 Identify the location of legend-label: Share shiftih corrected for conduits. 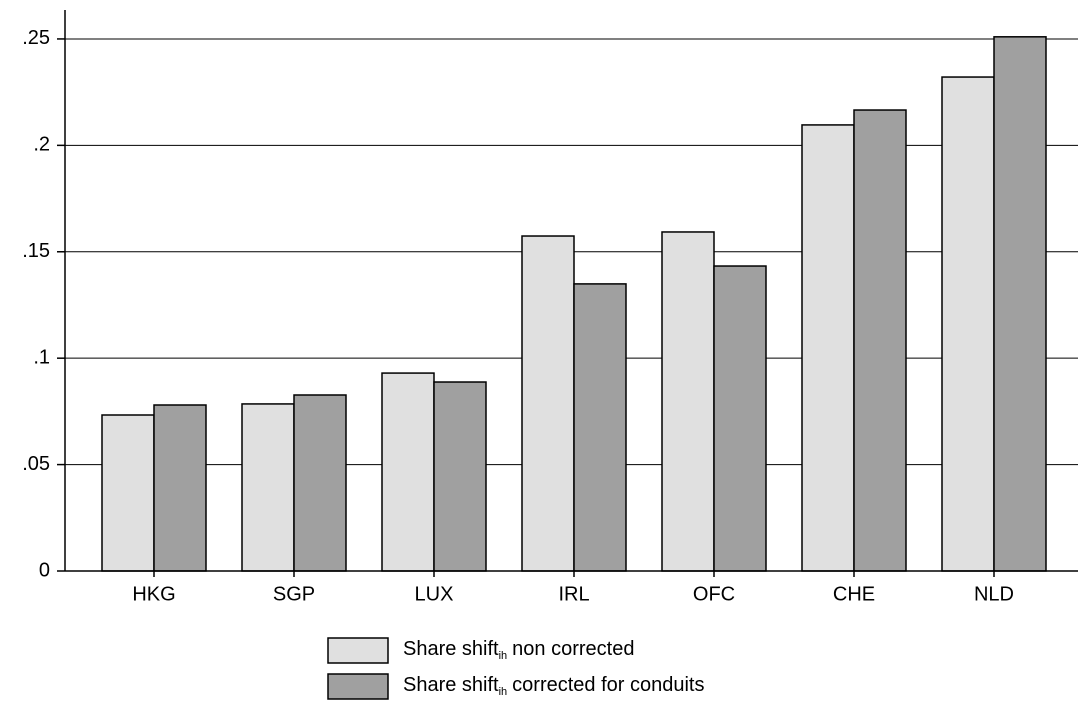
(554, 686).